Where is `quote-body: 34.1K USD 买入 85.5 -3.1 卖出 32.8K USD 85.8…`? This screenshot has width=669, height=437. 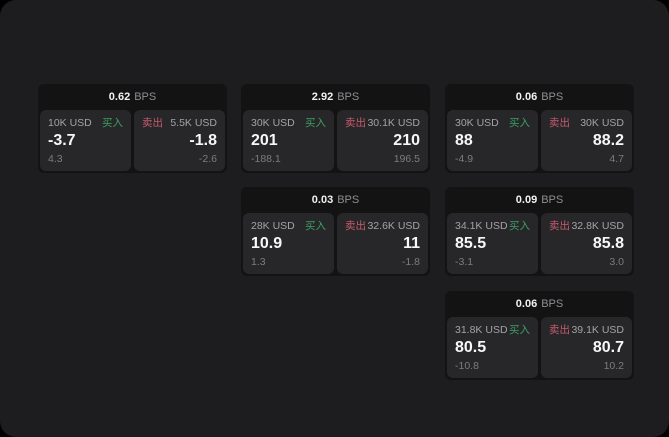 quote-body: 34.1K USD 买入 85.5 -3.1 卖出 32.8K USD 85.8… is located at coordinates (539, 243).